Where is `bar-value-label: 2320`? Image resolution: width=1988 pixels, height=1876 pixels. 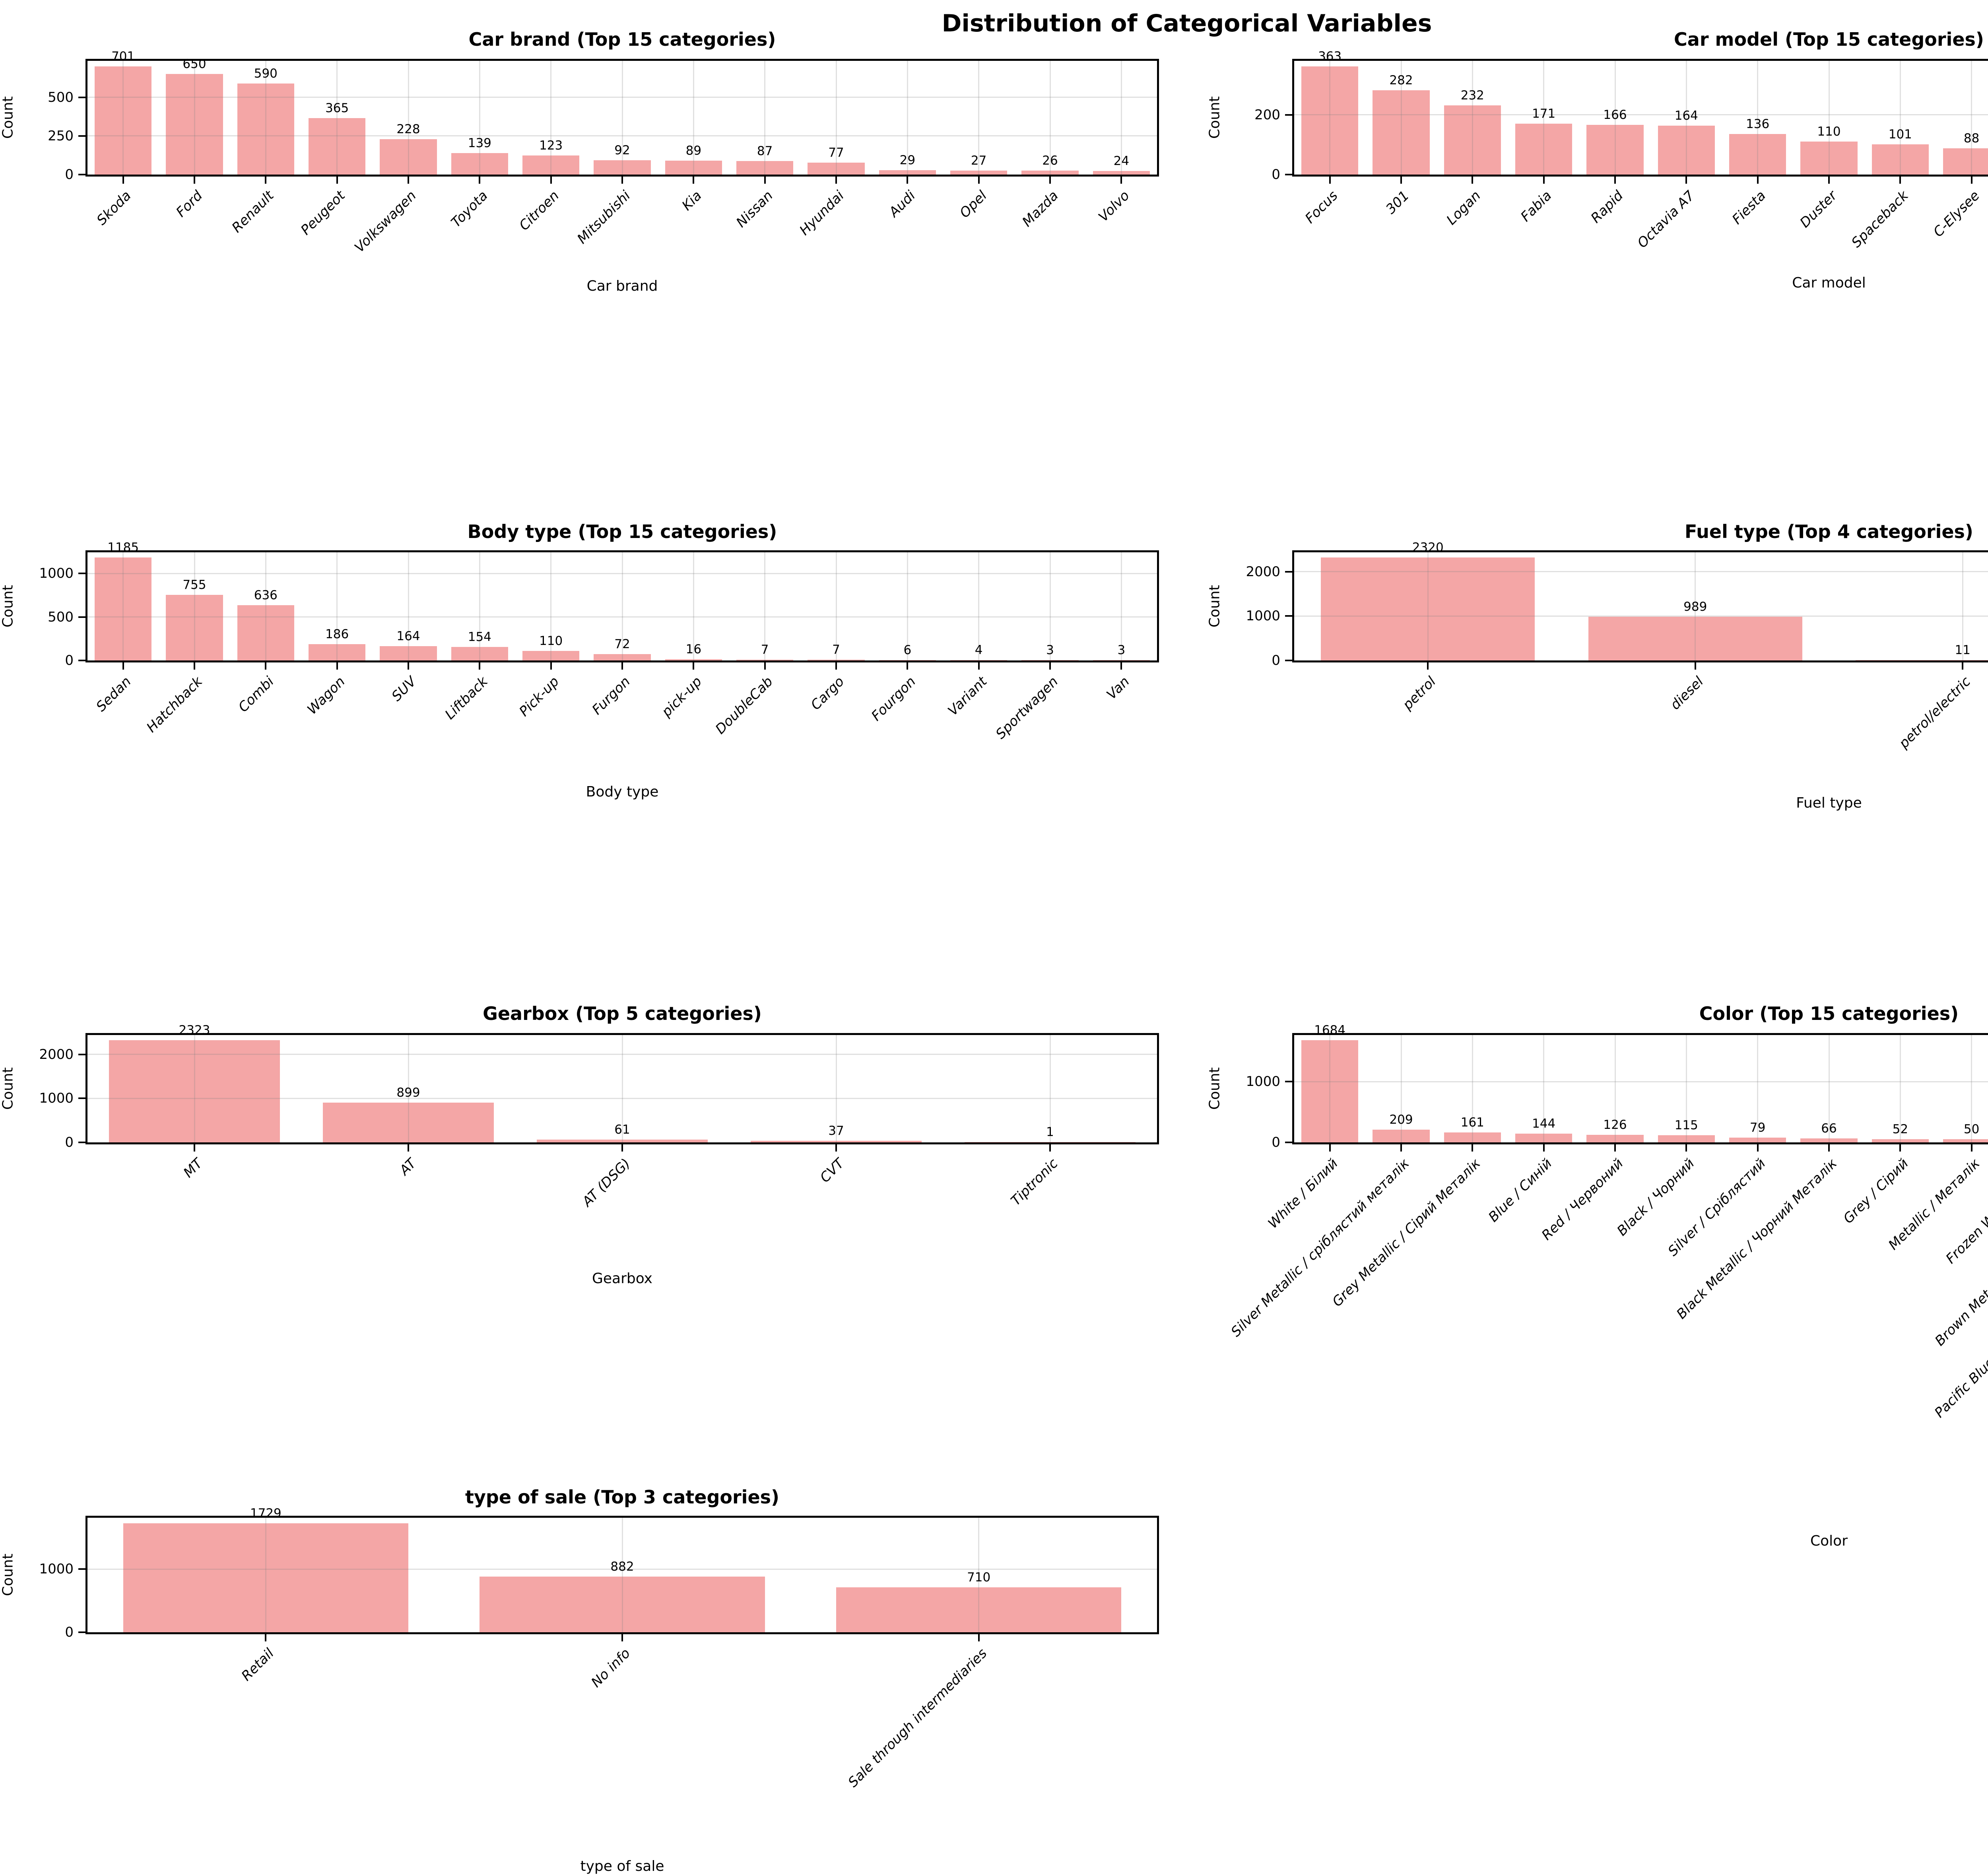
bar-value-label: 2320 is located at coordinates (1428, 547).